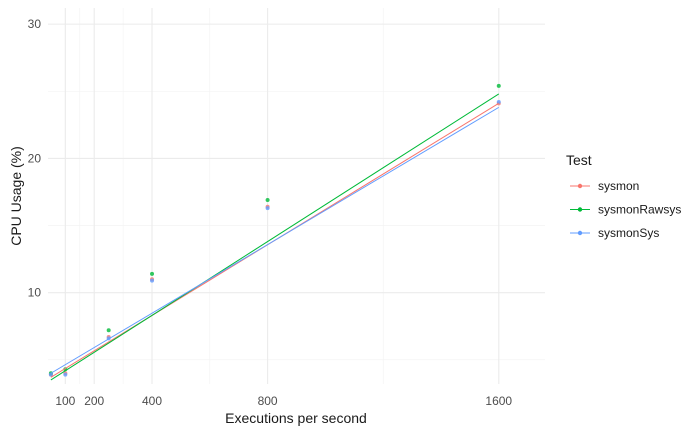 The height and width of the screenshot is (431, 699). What do you see at coordinates (579, 160) in the screenshot?
I see `legend-title: Test` at bounding box center [579, 160].